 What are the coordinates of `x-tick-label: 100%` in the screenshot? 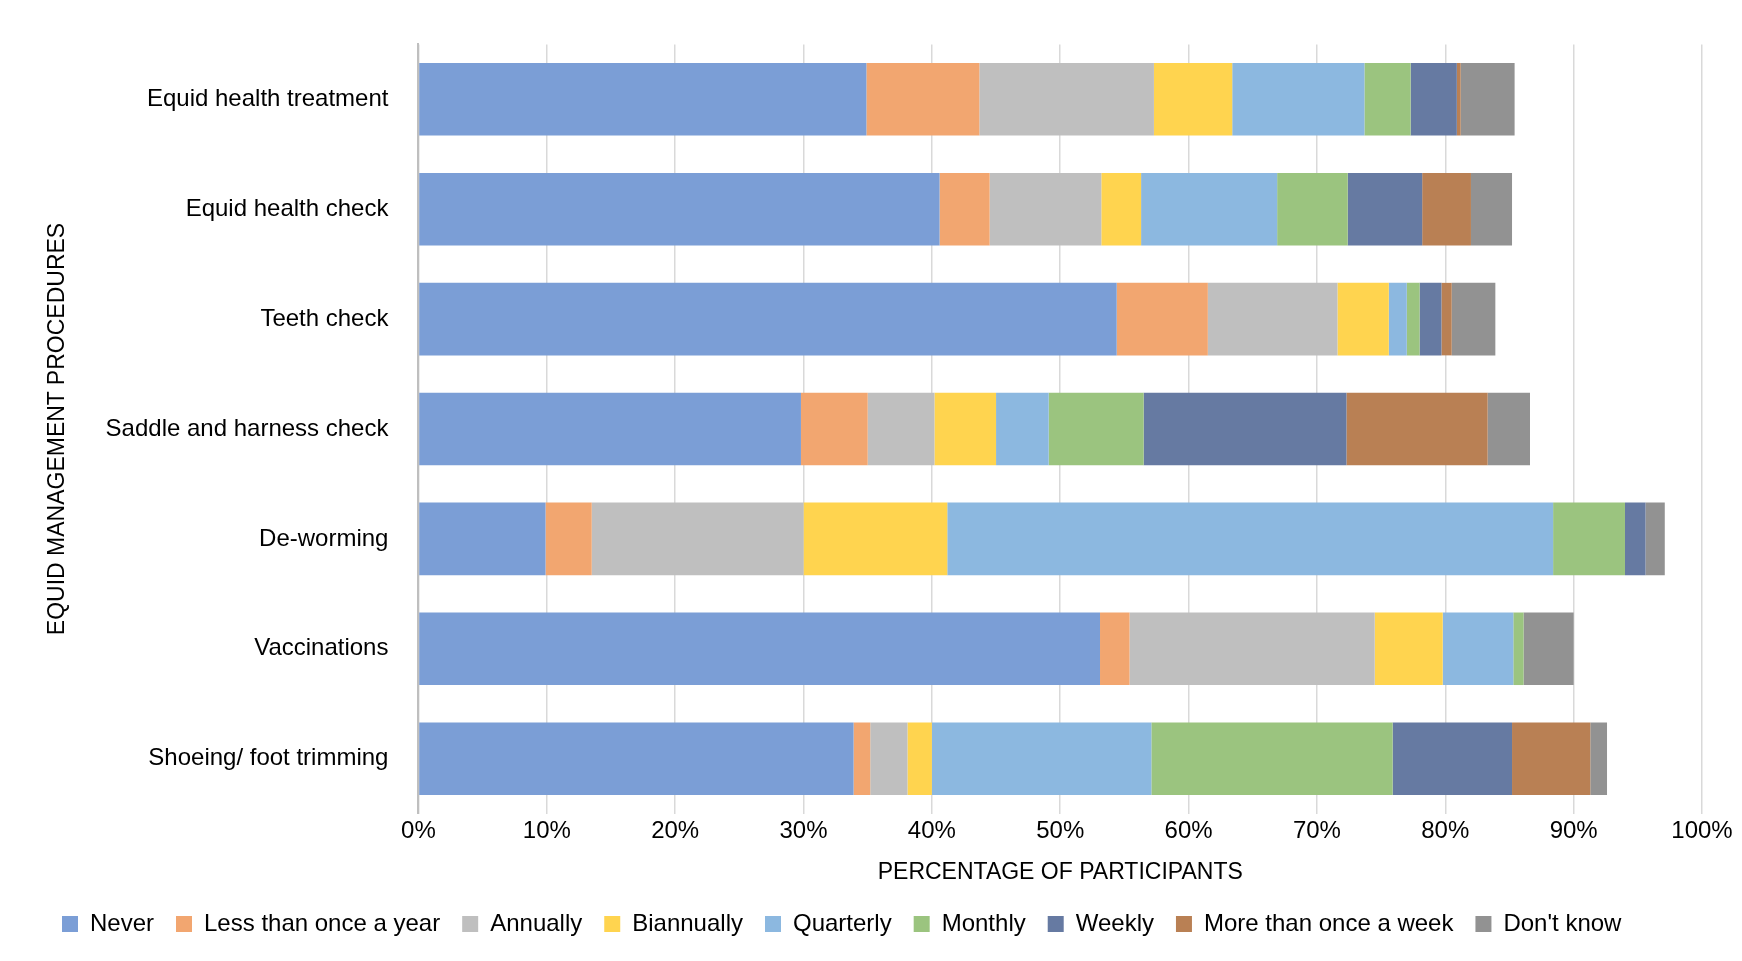 It's located at (1702, 829).